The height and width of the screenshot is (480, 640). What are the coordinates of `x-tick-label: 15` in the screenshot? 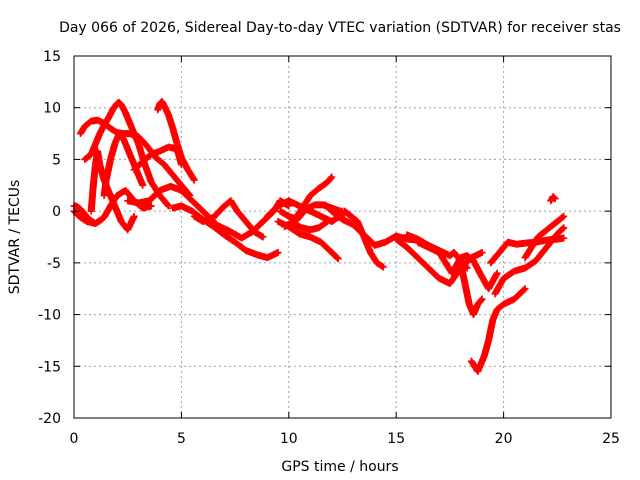 It's located at (396, 439).